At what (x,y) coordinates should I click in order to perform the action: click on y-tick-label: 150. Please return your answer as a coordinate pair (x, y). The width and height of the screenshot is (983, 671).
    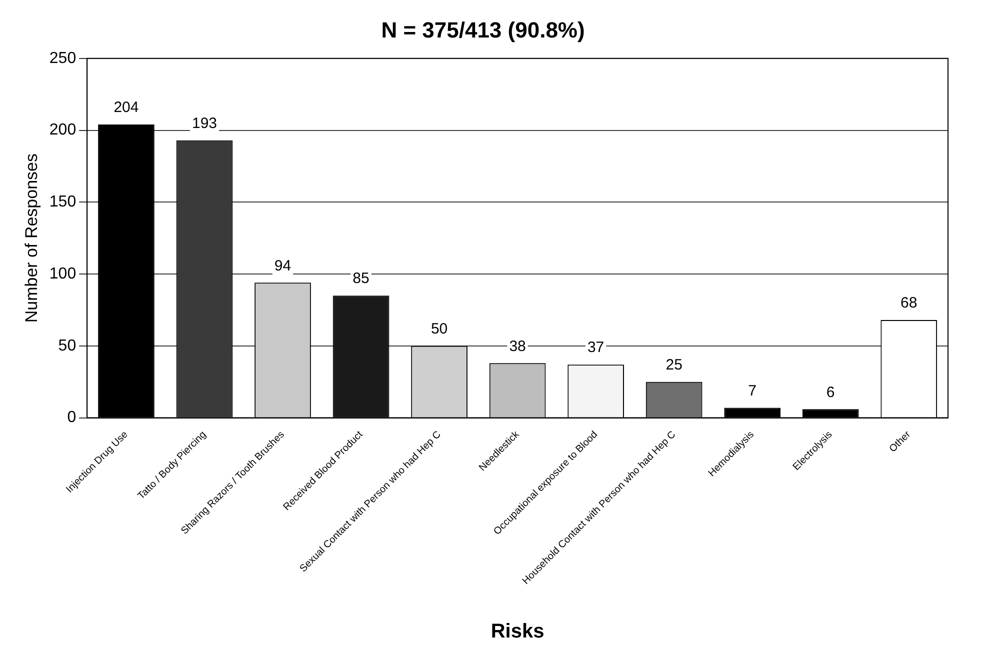
    Looking at the image, I should click on (62, 202).